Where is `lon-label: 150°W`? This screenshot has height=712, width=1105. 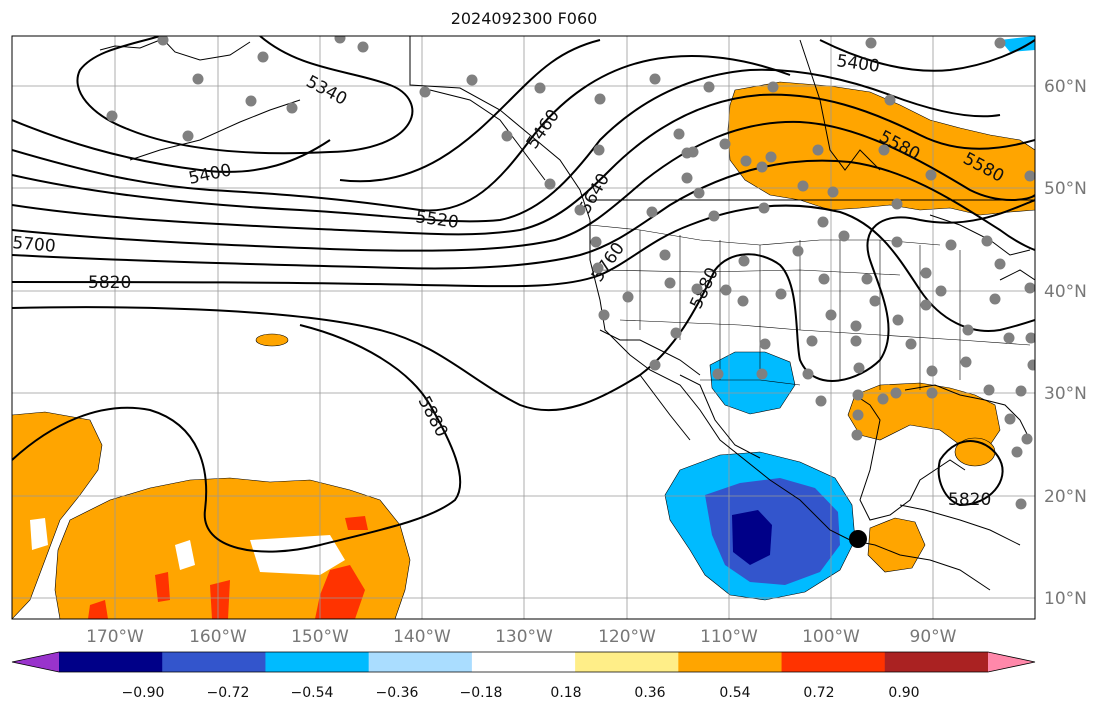
lon-label: 150°W is located at coordinates (320, 637).